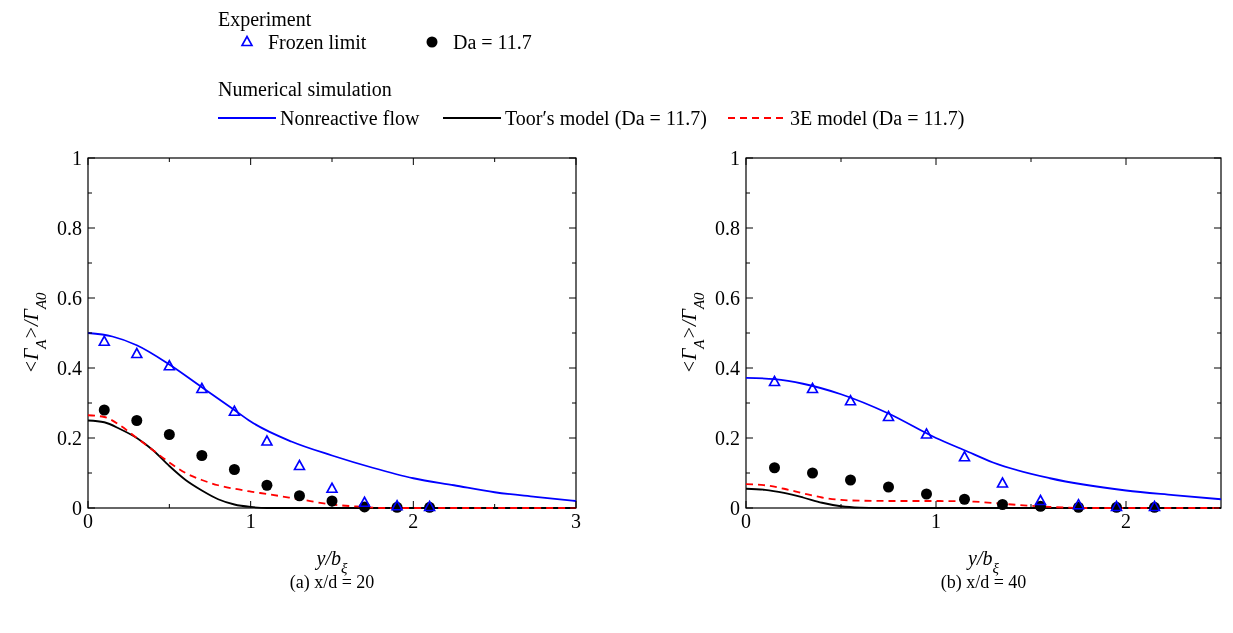  What do you see at coordinates (877, 118) in the screenshot?
I see `legend-label: 3E model (Da = 11.7)` at bounding box center [877, 118].